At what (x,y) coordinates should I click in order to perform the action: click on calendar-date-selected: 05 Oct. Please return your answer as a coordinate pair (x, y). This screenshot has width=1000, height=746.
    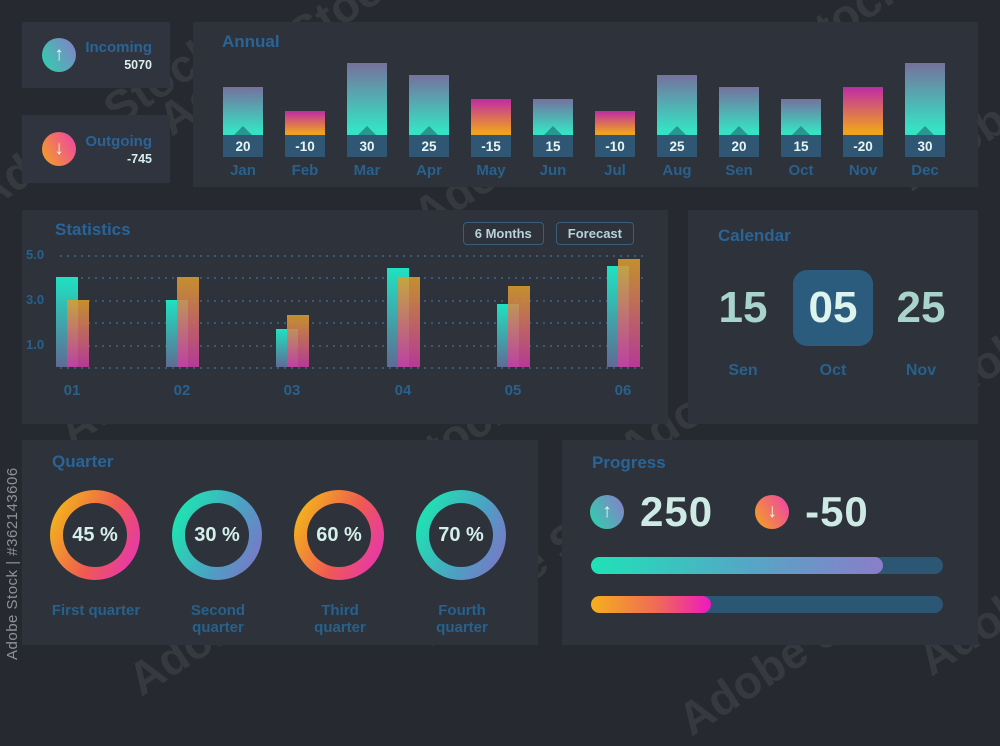
    Looking at the image, I should click on (833, 325).